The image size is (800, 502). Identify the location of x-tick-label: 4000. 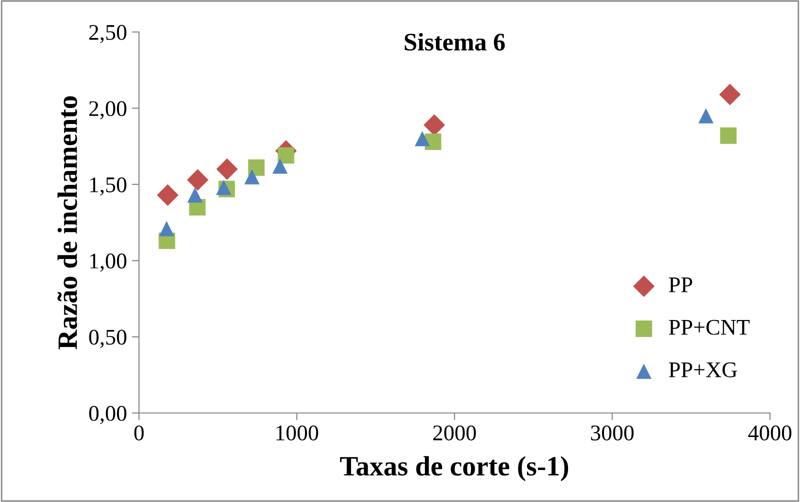
(770, 432).